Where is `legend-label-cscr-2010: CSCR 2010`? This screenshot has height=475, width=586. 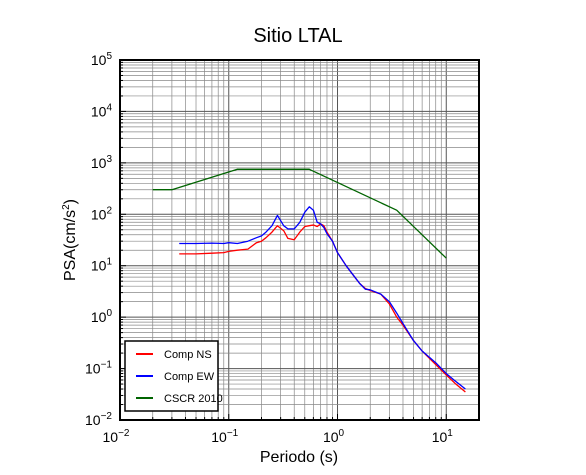 legend-label-cscr-2010: CSCR 2010 is located at coordinates (193, 399).